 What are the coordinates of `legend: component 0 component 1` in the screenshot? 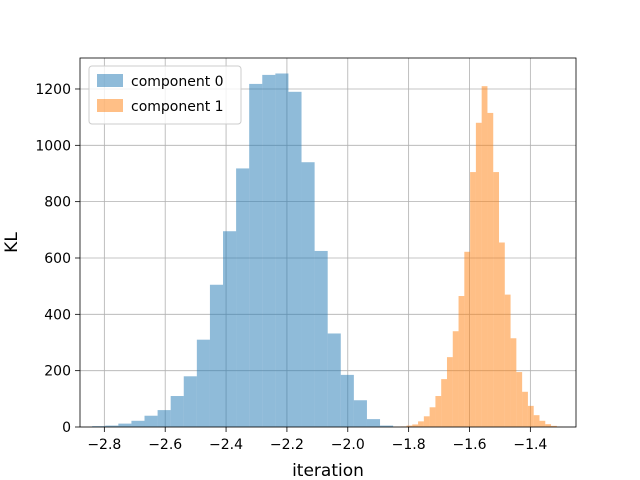 It's located at (165, 95).